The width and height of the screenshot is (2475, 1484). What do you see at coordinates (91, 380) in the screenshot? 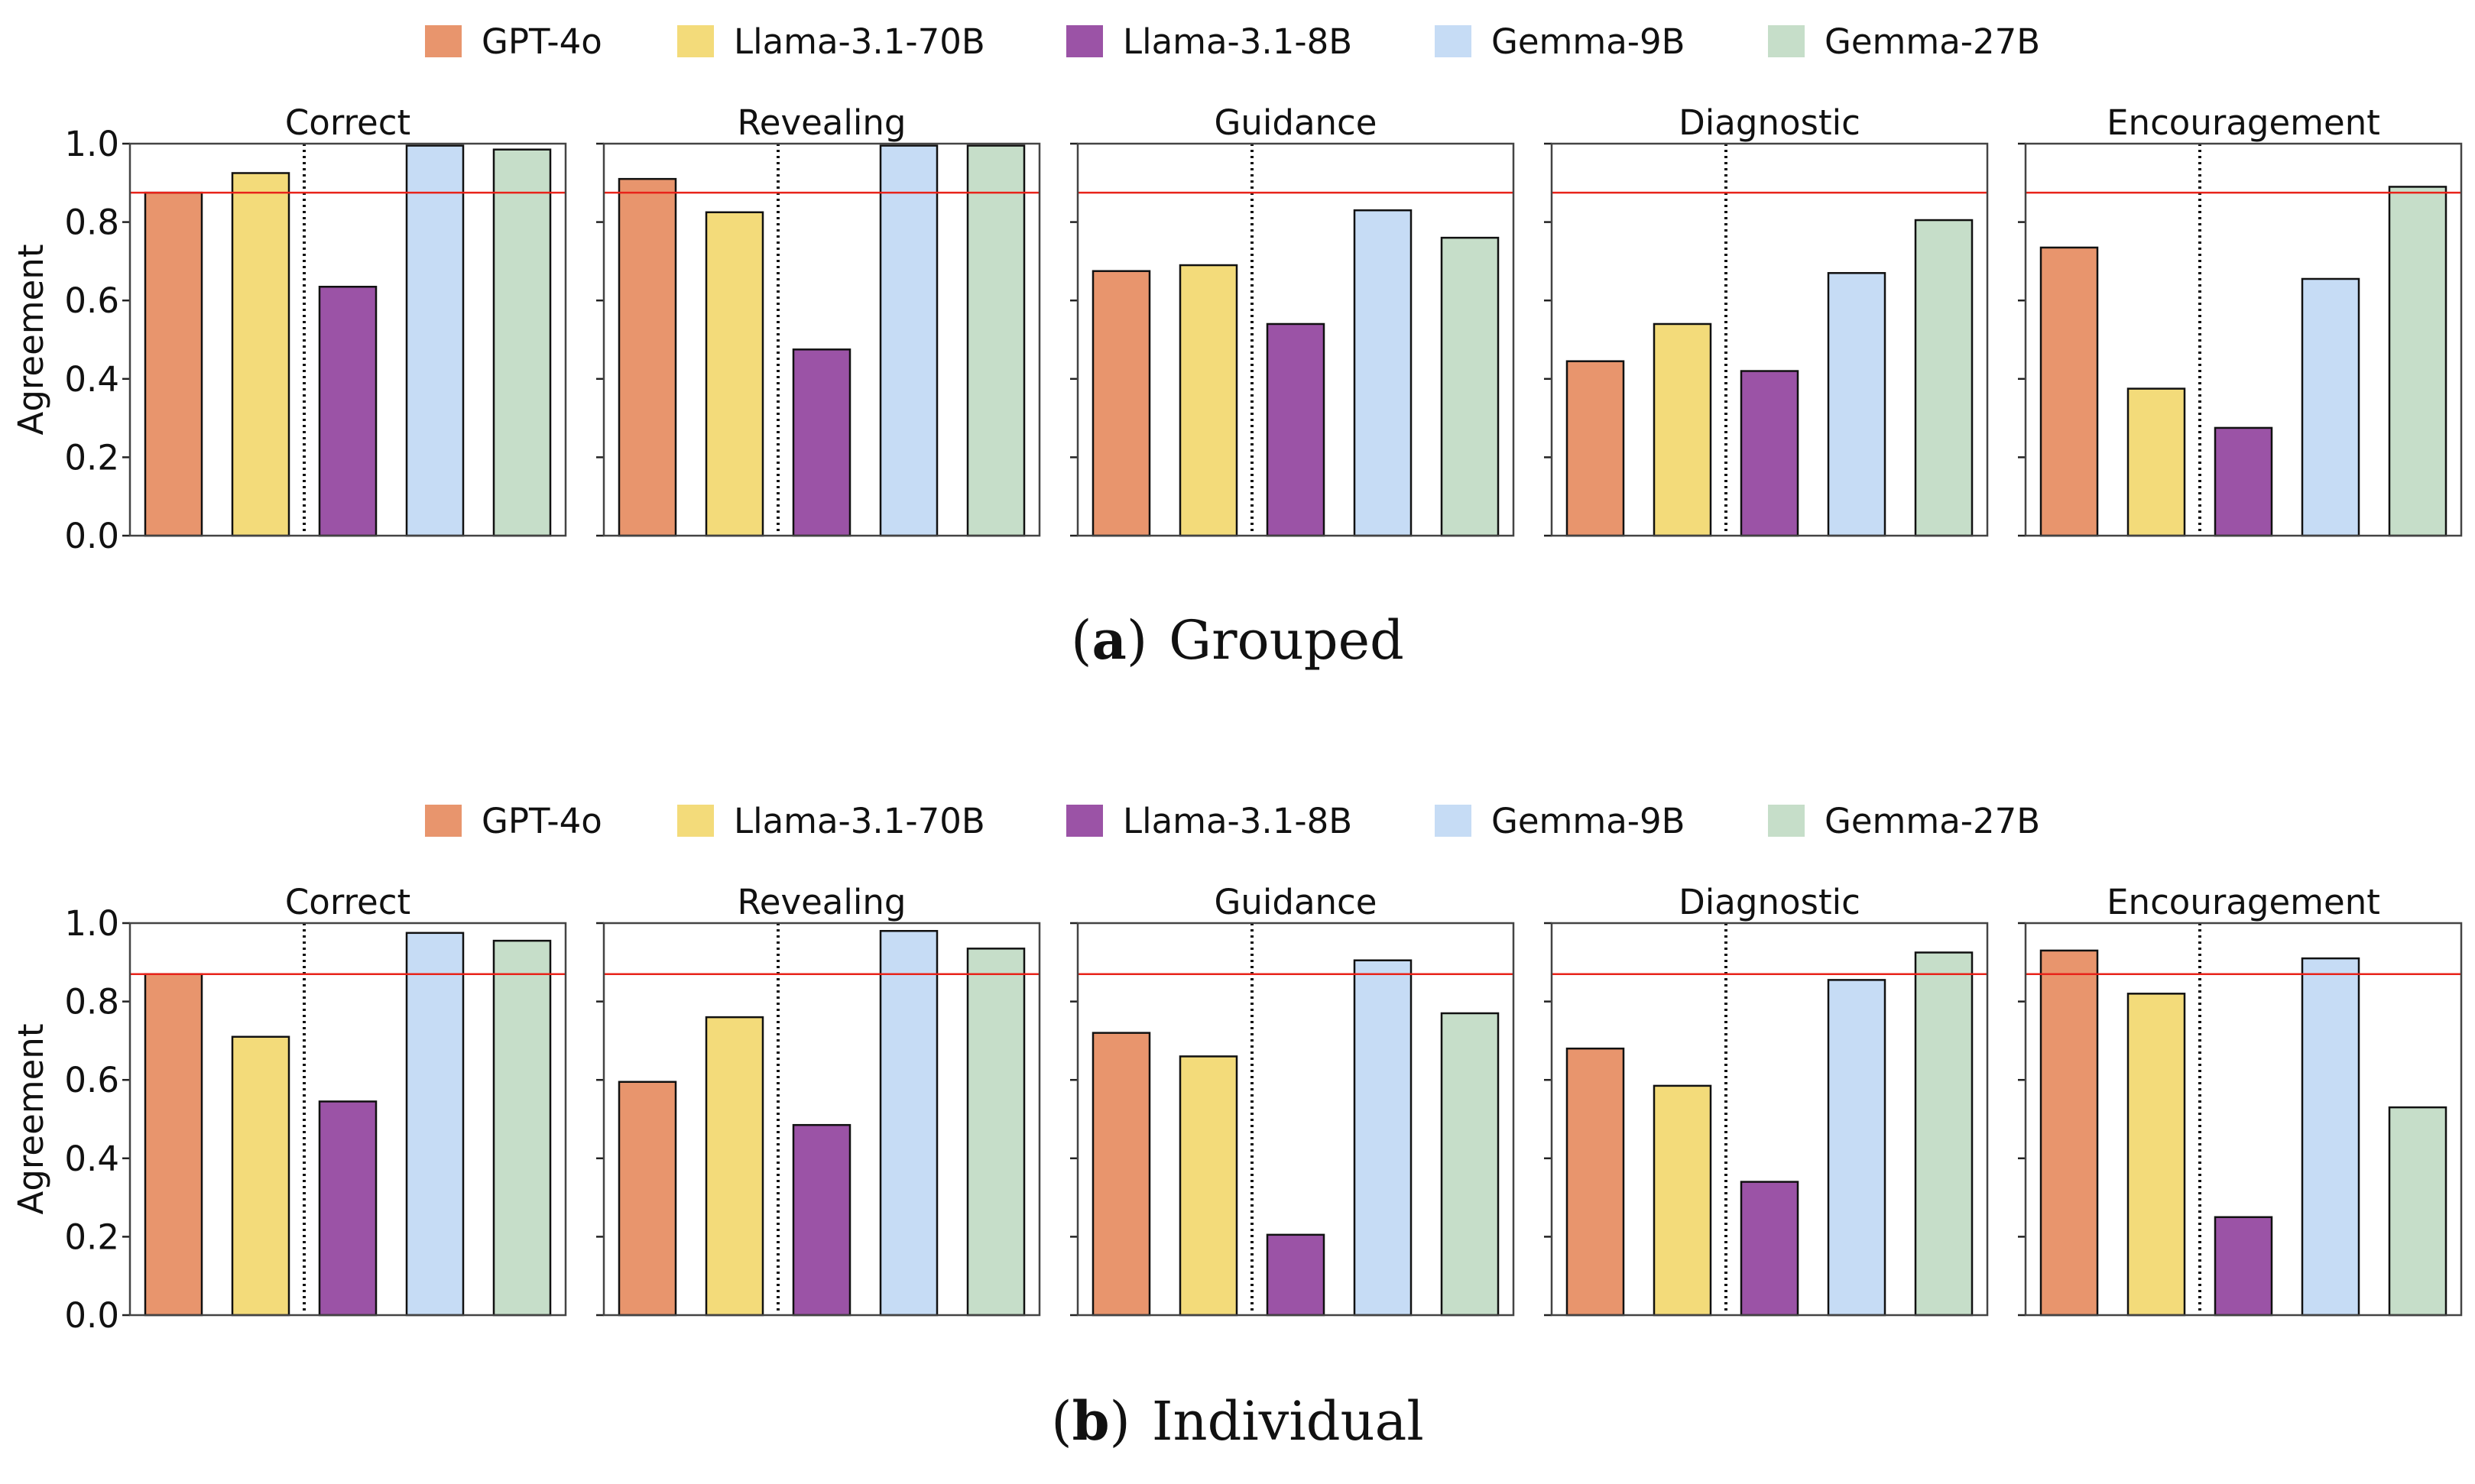
I see `y-tick-label: 0.4` at bounding box center [91, 380].